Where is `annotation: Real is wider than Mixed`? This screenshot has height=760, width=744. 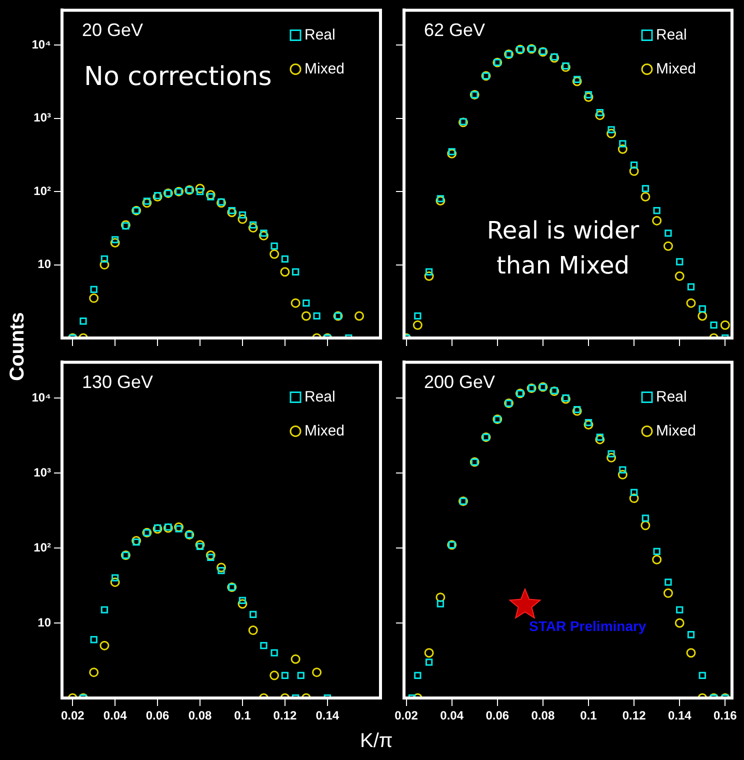
annotation: Real is wider than Mixed is located at coordinates (563, 248).